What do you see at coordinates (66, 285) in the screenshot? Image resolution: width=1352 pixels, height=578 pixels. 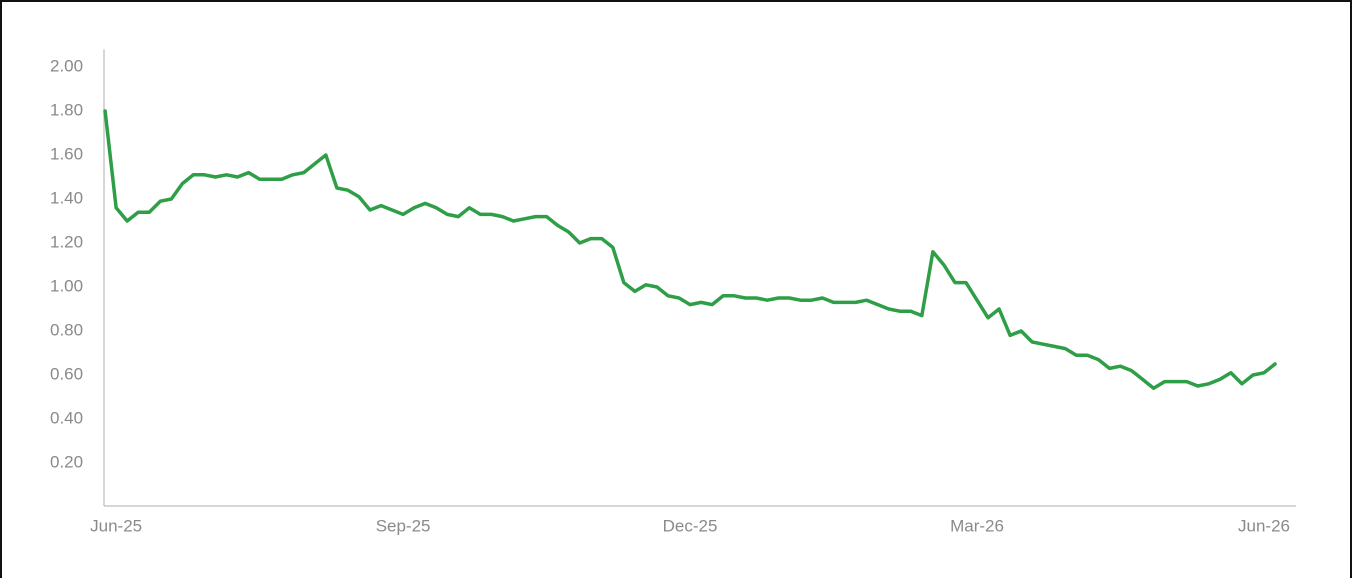 I see `y-tick-label: 1.00` at bounding box center [66, 285].